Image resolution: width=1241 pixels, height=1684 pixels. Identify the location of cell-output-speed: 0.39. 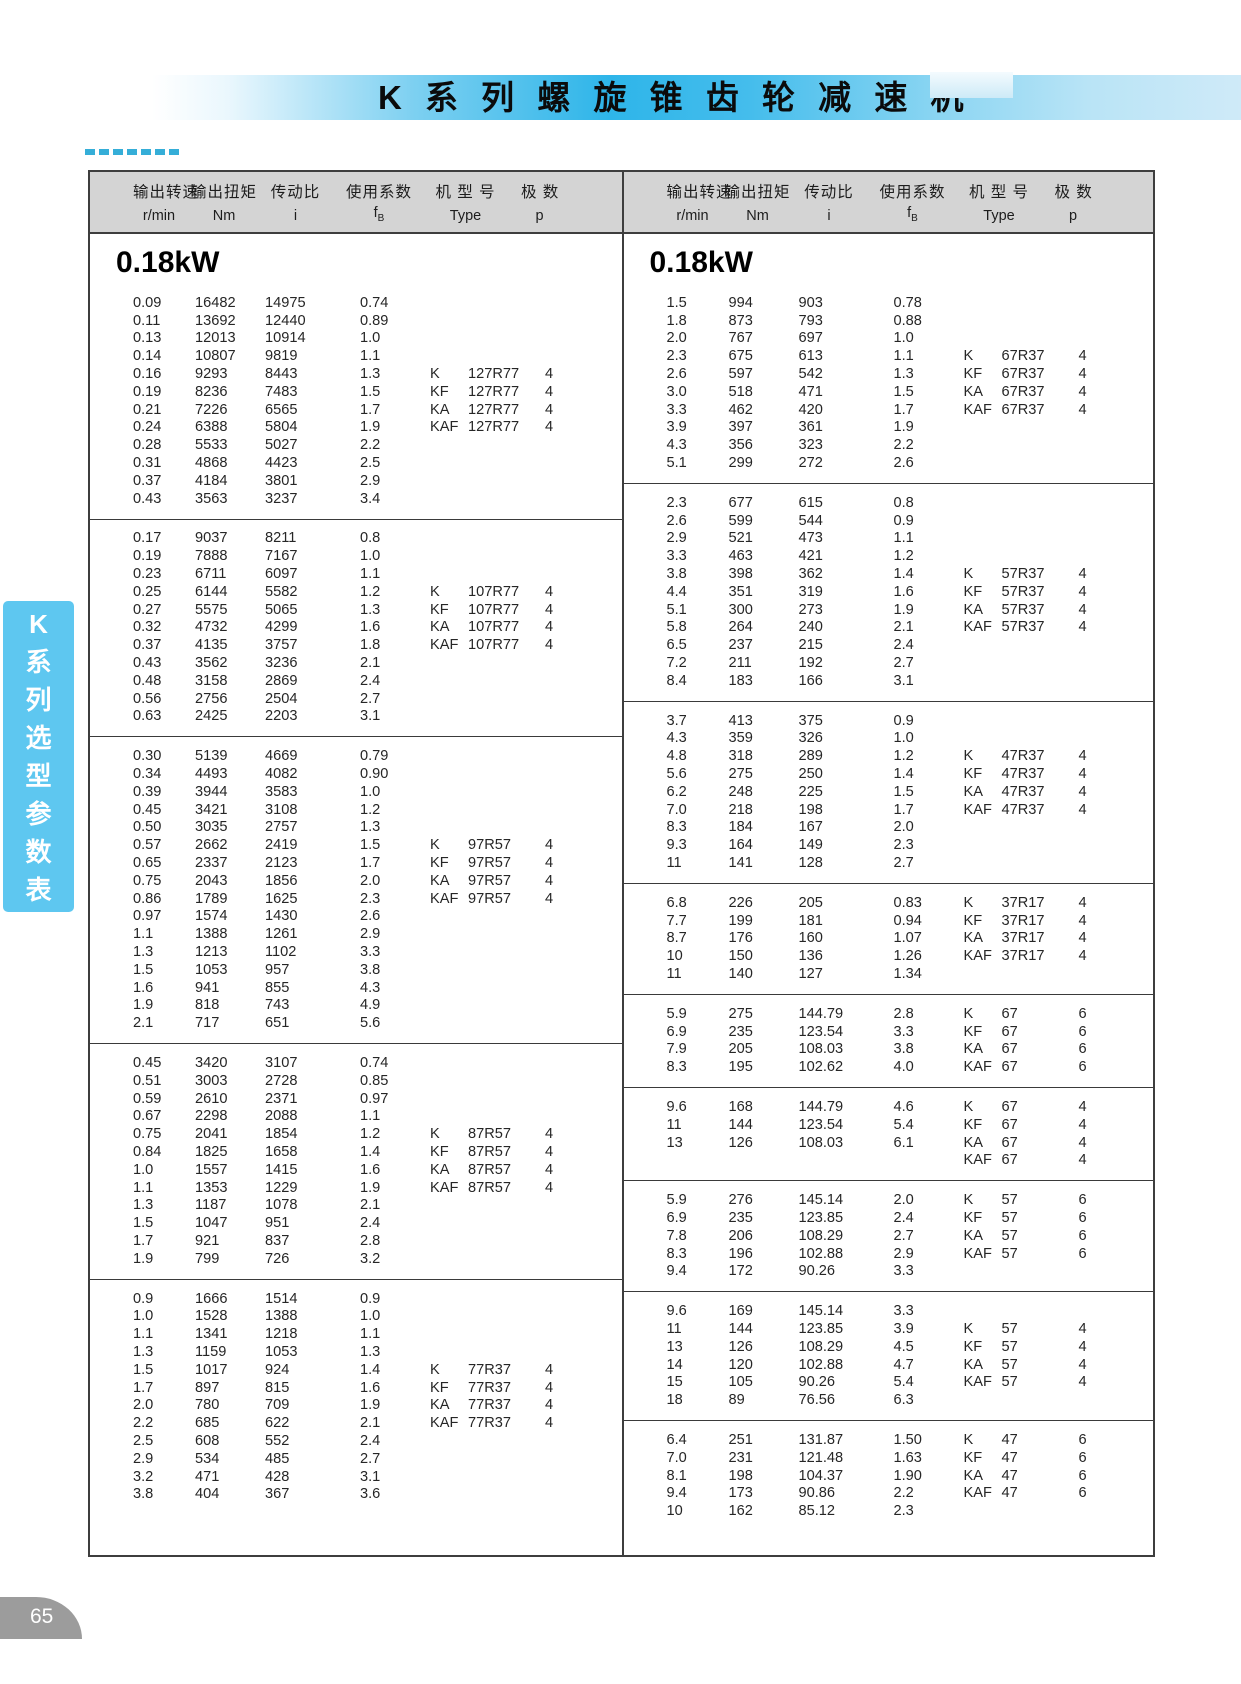
(147, 791).